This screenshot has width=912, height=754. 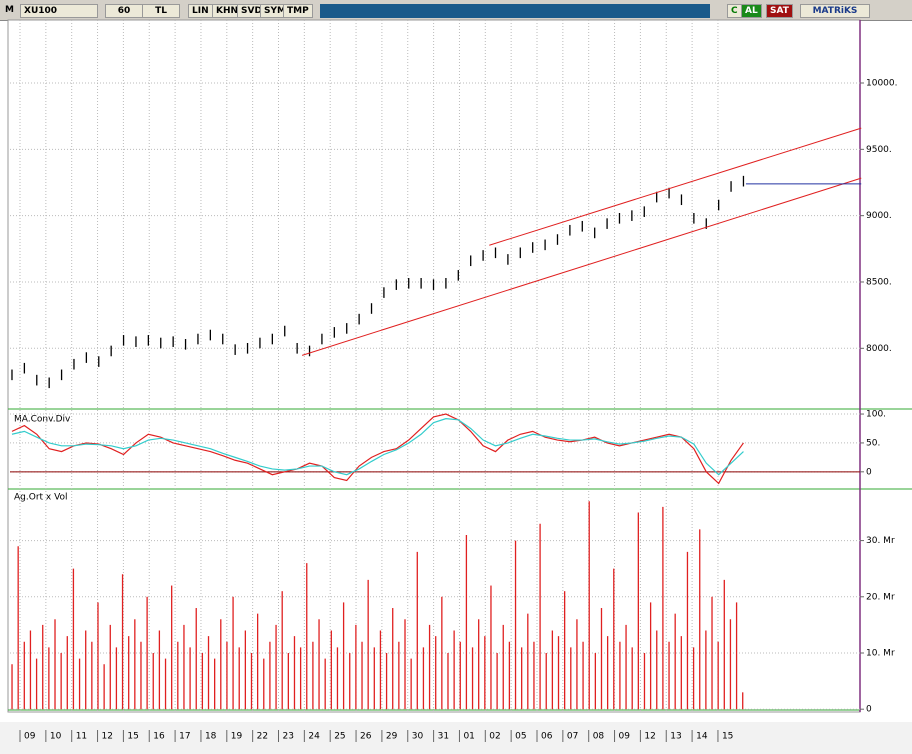 I want to click on period: 60, so click(x=124, y=11).